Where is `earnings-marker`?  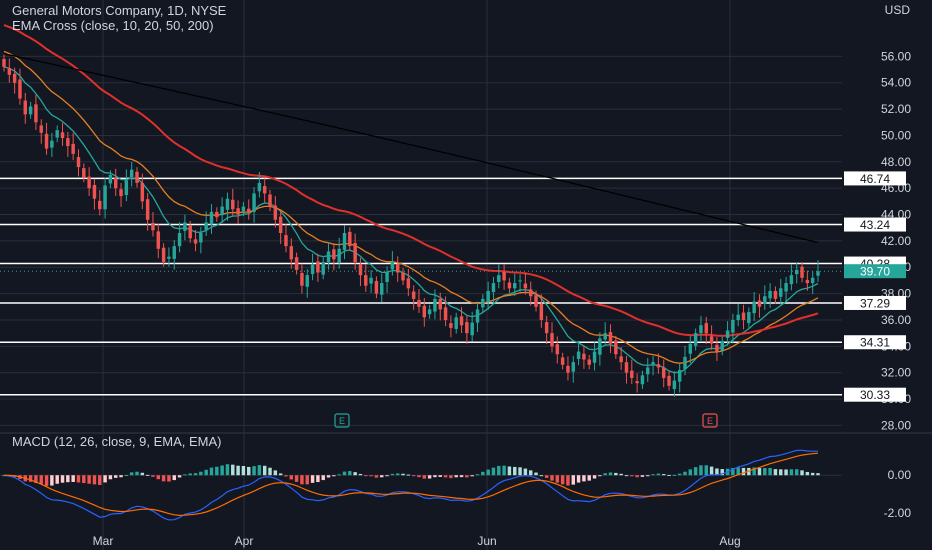 earnings-marker is located at coordinates (710, 420).